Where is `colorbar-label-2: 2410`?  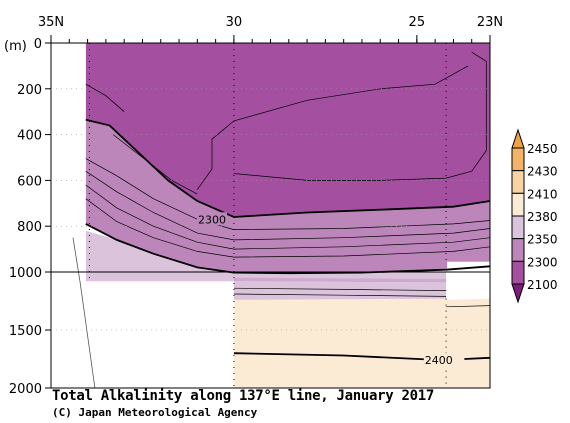 colorbar-label-2: 2410 is located at coordinates (542, 194).